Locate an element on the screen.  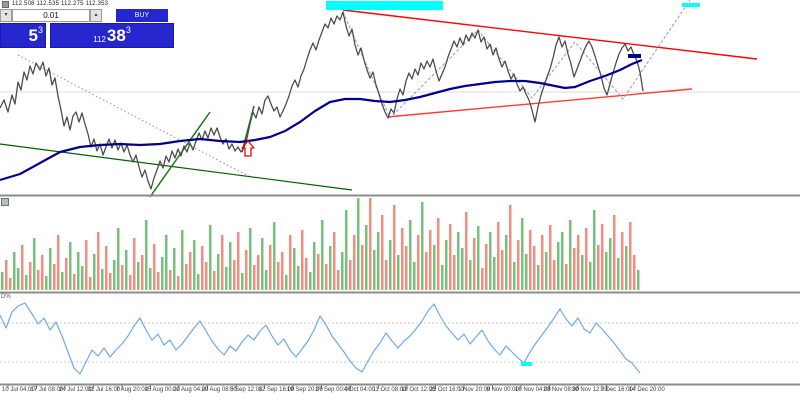
lot-increase-button: ▴ is located at coordinates (96, 15).